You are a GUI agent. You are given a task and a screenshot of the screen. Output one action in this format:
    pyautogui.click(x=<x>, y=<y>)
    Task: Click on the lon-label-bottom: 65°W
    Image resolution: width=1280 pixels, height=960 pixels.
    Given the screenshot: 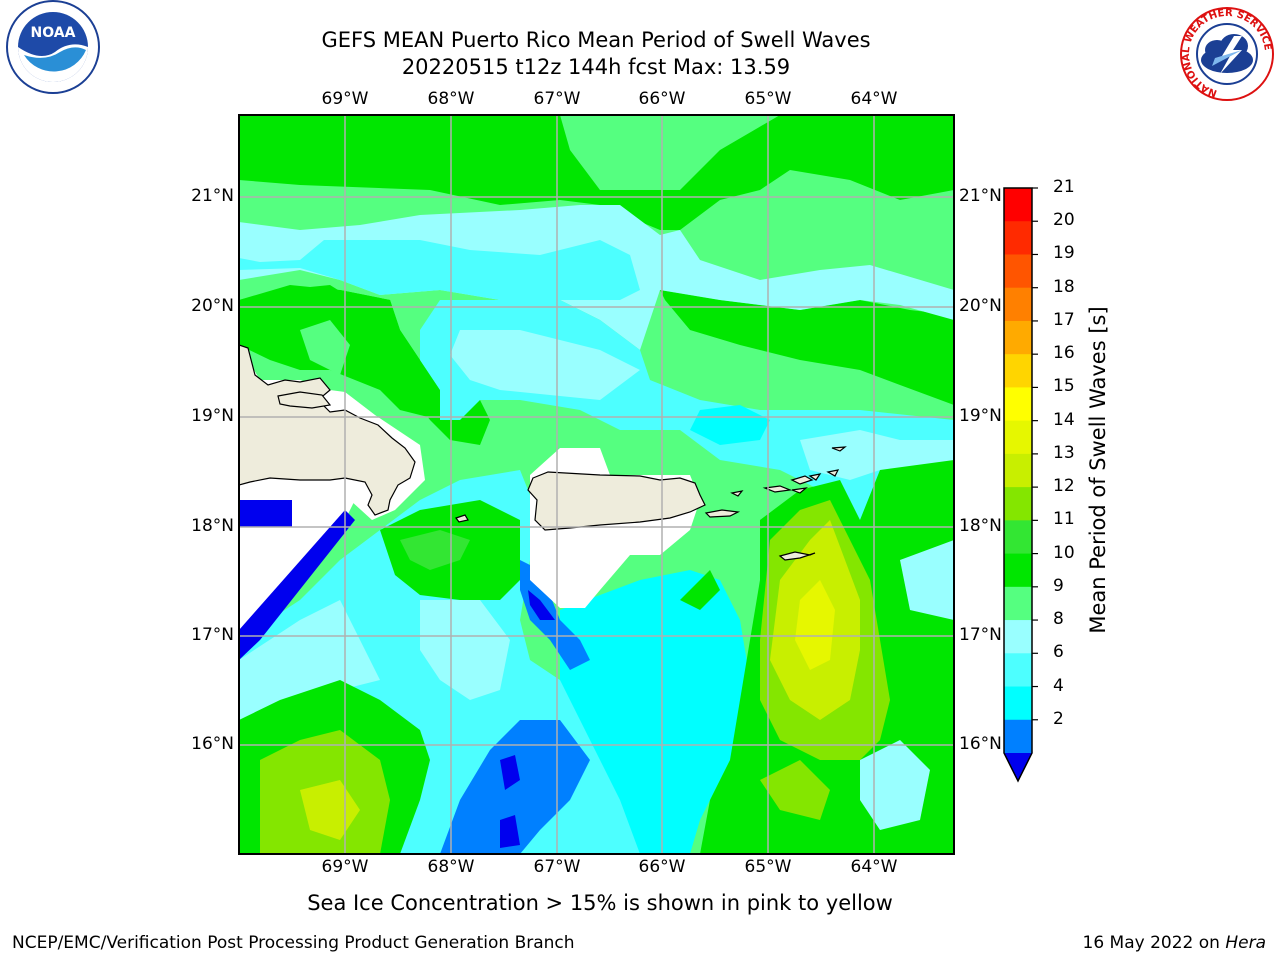 What is the action you would take?
    pyautogui.click(x=768, y=867)
    